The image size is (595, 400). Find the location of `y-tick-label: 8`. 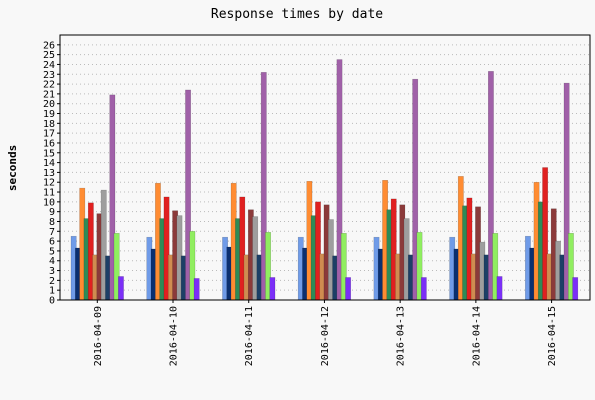

y-tick-label: 8 is located at coordinates (52, 222).